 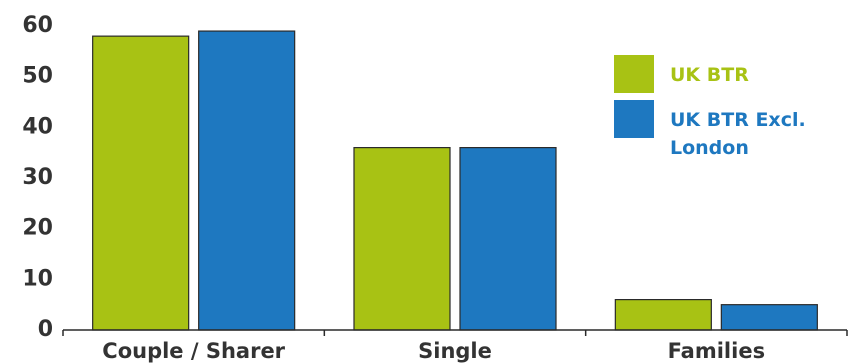 I want to click on y-tick-label-30: 30, so click(x=37, y=177).